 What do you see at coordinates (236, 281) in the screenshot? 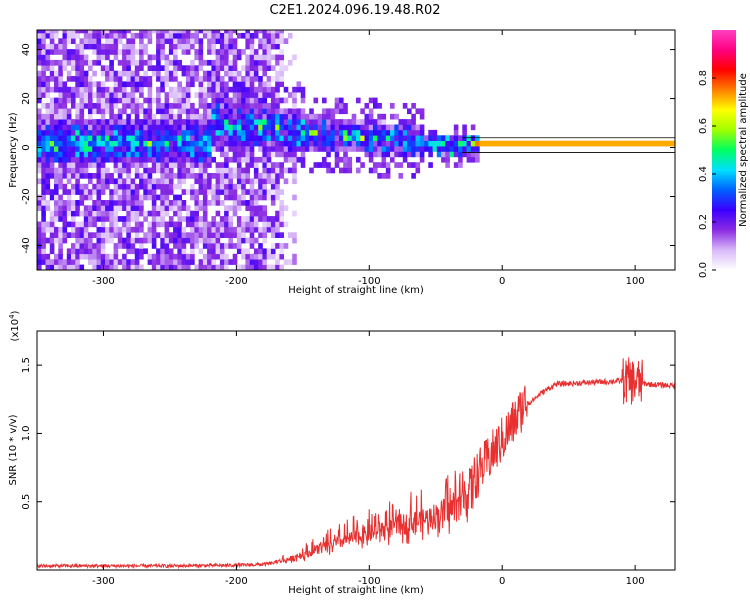
I see `x-tick-label: -200` at bounding box center [236, 281].